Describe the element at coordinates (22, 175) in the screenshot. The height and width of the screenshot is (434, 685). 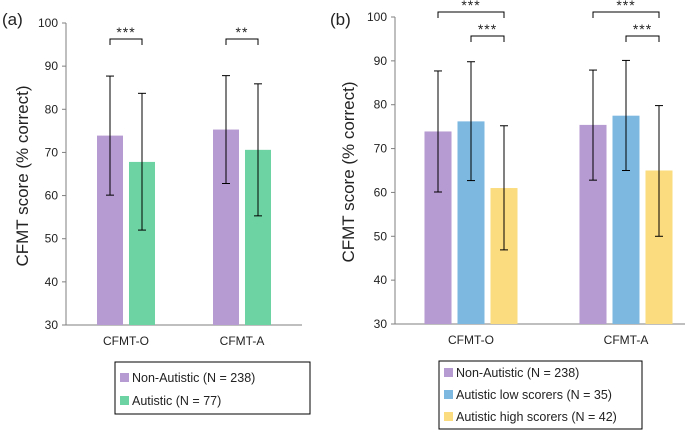
I see `panel-a-y-axis-label: CFMT score (% correct)` at that location.